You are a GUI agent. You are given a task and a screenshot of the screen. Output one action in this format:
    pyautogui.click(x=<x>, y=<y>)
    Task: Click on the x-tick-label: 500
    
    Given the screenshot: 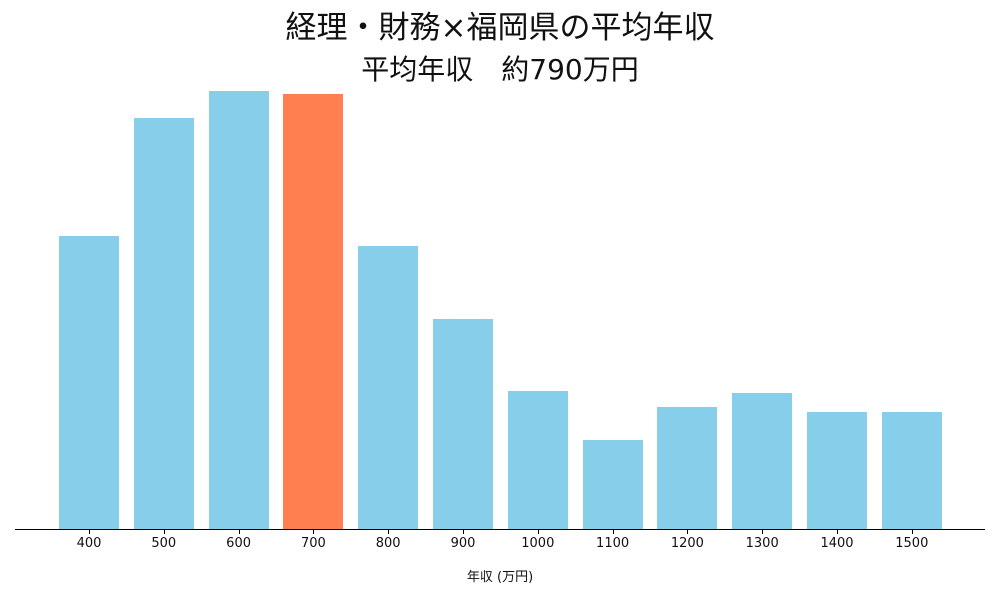 What is the action you would take?
    pyautogui.click(x=164, y=543)
    